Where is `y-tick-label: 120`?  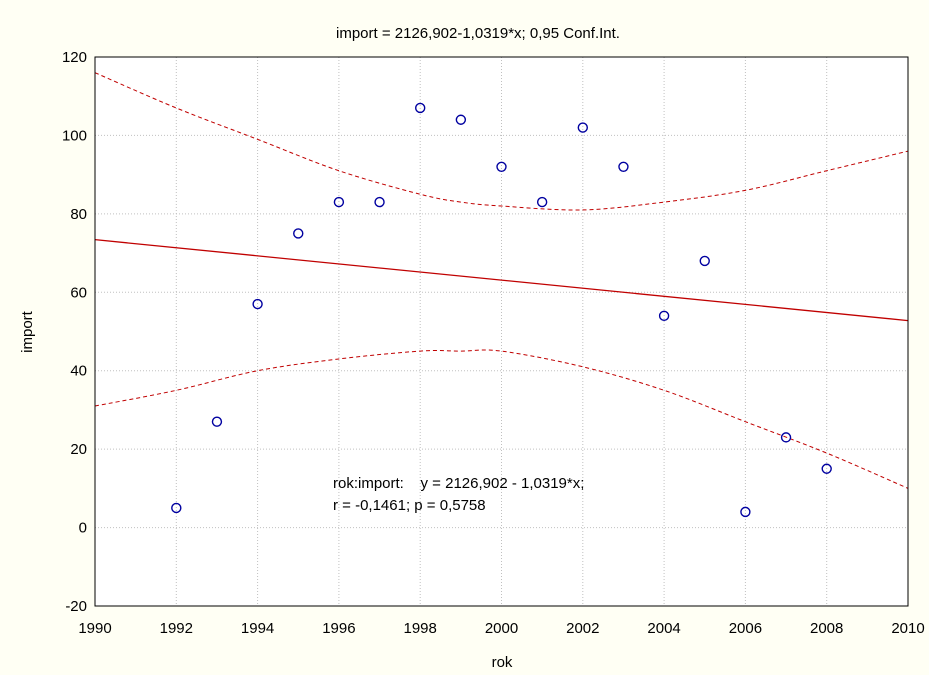 y-tick-label: 120 is located at coordinates (74, 57).